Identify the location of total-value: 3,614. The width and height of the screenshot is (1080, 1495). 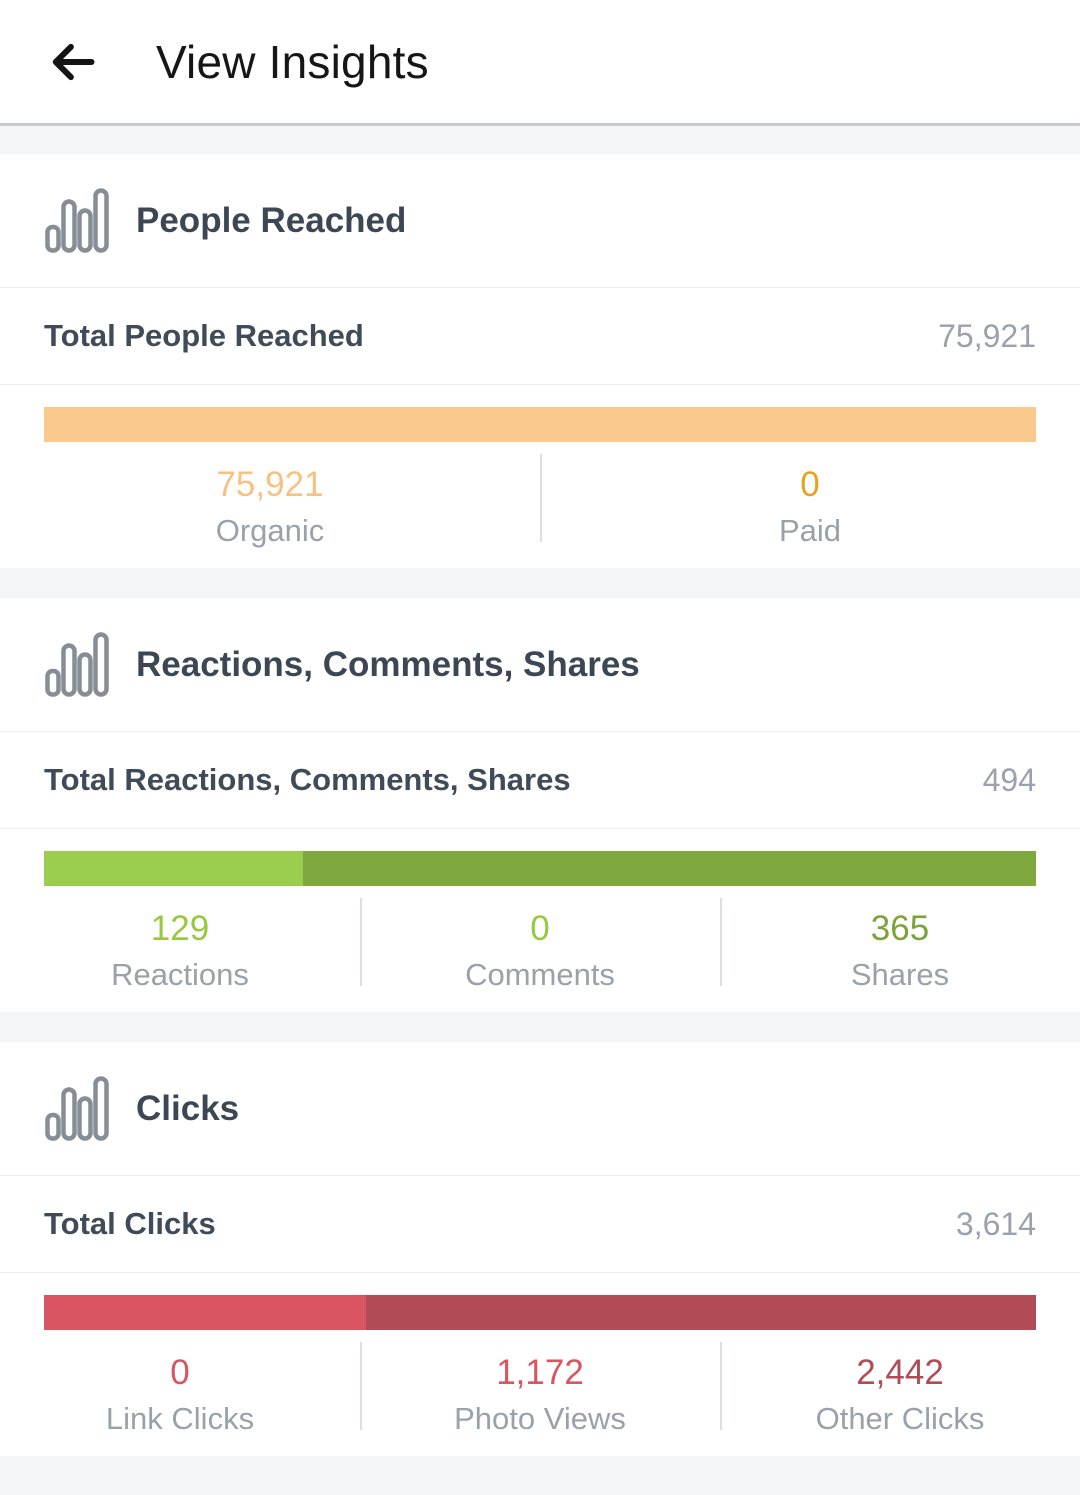
(995, 1223).